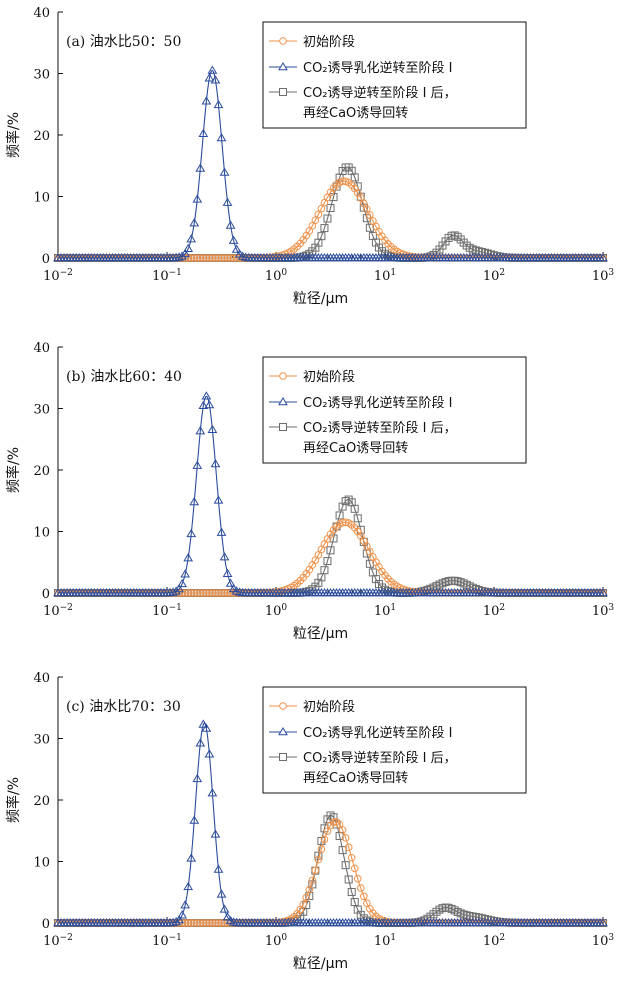 This screenshot has height=1000, width=621. I want to click on x-tick-label: 10⁻¹, so click(167, 941).